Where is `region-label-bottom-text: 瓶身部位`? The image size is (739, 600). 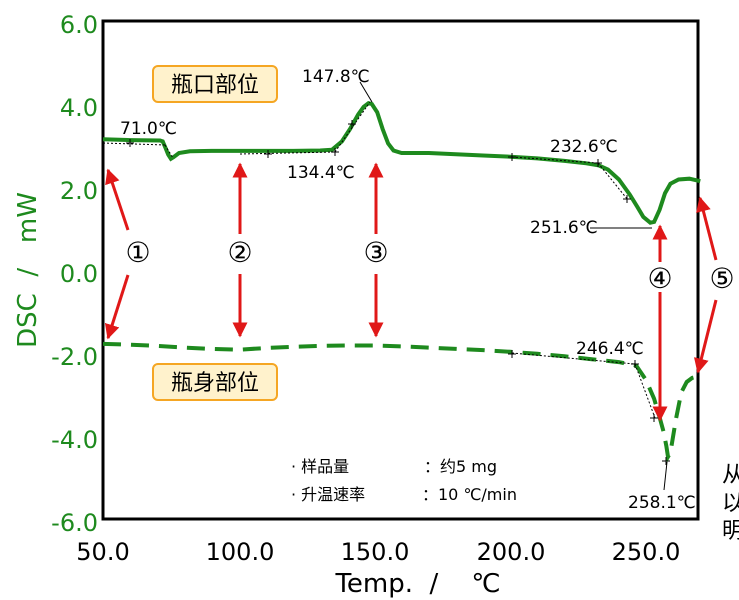 region-label-bottom-text: 瓶身部位 is located at coordinates (215, 383).